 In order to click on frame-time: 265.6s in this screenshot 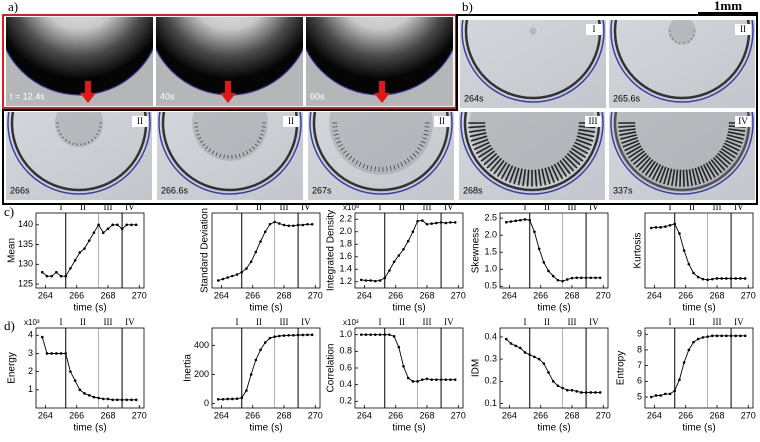, I will do `click(627, 98)`.